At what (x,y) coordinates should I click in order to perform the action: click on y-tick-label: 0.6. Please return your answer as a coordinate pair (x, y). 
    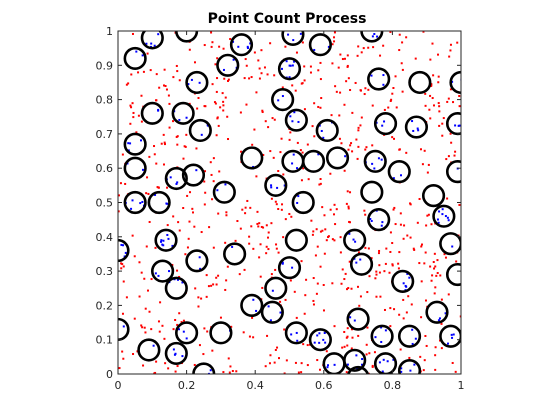
    Looking at the image, I should click on (105, 168).